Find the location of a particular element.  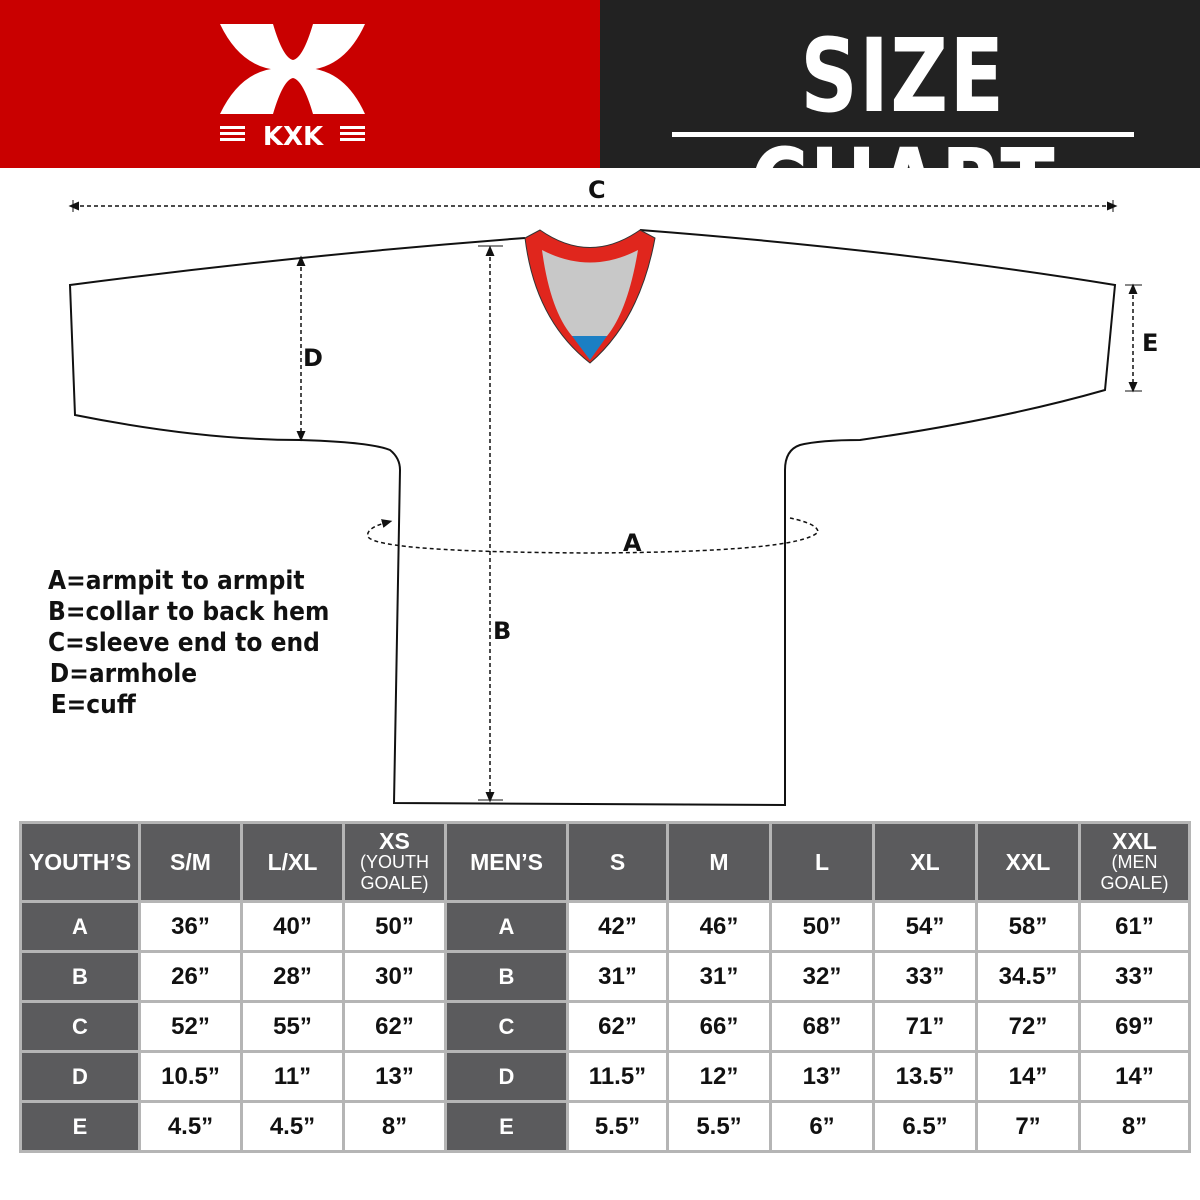

title-banner is located at coordinates (900, 84).